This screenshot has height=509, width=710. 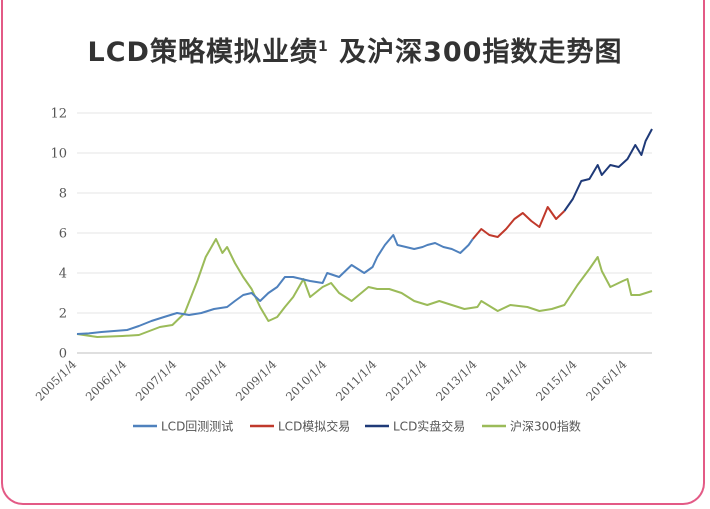 I want to click on x-tick-label: 2006/1/4, so click(x=106, y=380).